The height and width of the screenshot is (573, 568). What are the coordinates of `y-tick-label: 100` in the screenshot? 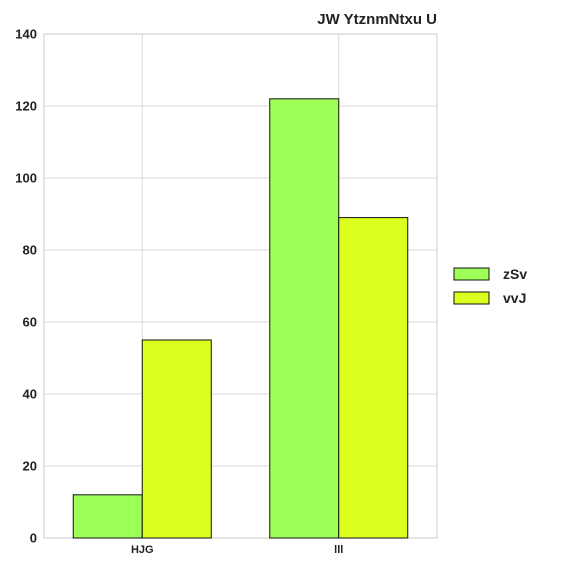 It's located at (26, 178).